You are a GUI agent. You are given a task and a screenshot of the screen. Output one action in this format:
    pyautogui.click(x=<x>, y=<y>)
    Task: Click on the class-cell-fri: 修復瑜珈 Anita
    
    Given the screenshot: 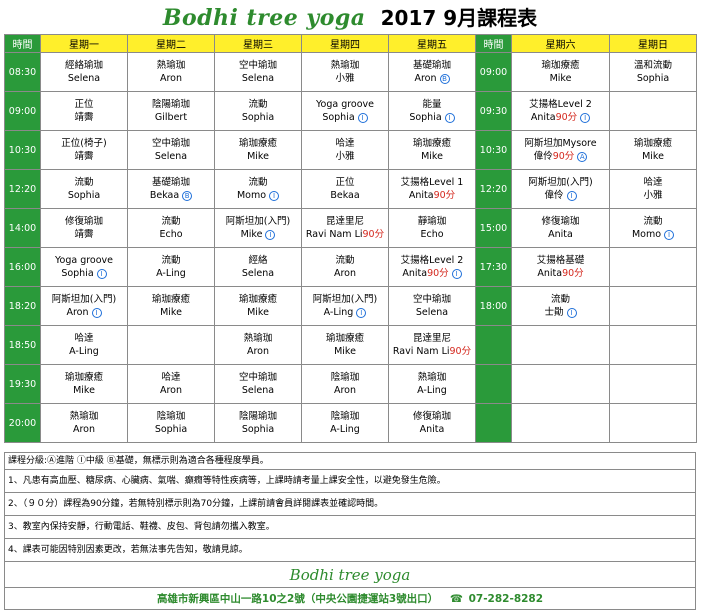 What is the action you would take?
    pyautogui.click(x=432, y=423)
    